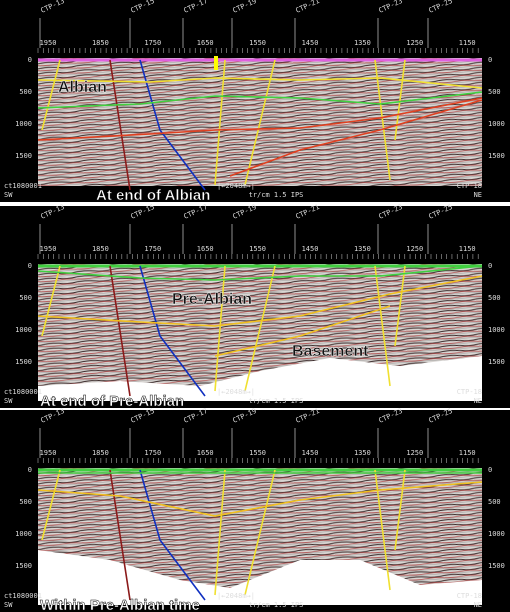 This screenshot has width=510, height=612. Describe the element at coordinates (330, 351) in the screenshot. I see `unit-label: Basement` at that location.